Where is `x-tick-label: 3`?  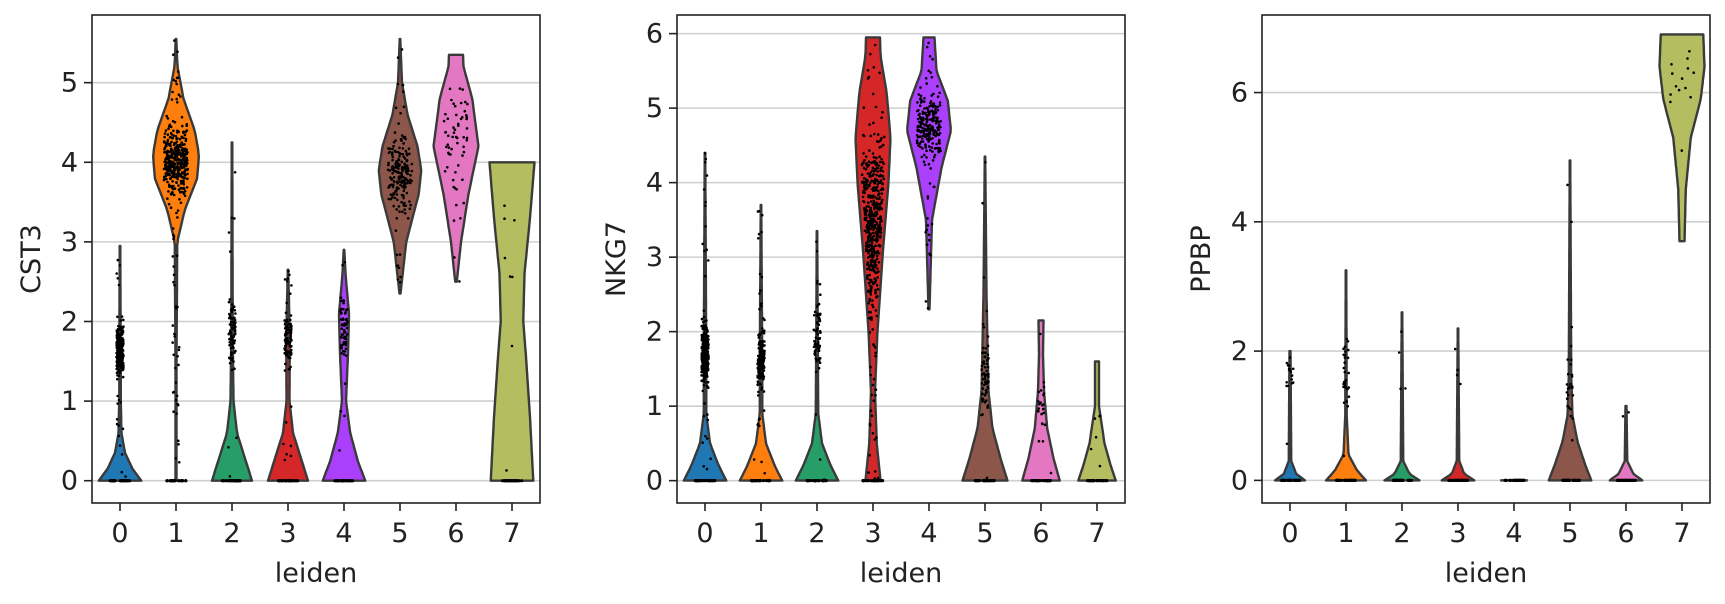
x-tick-label: 3 is located at coordinates (872, 533).